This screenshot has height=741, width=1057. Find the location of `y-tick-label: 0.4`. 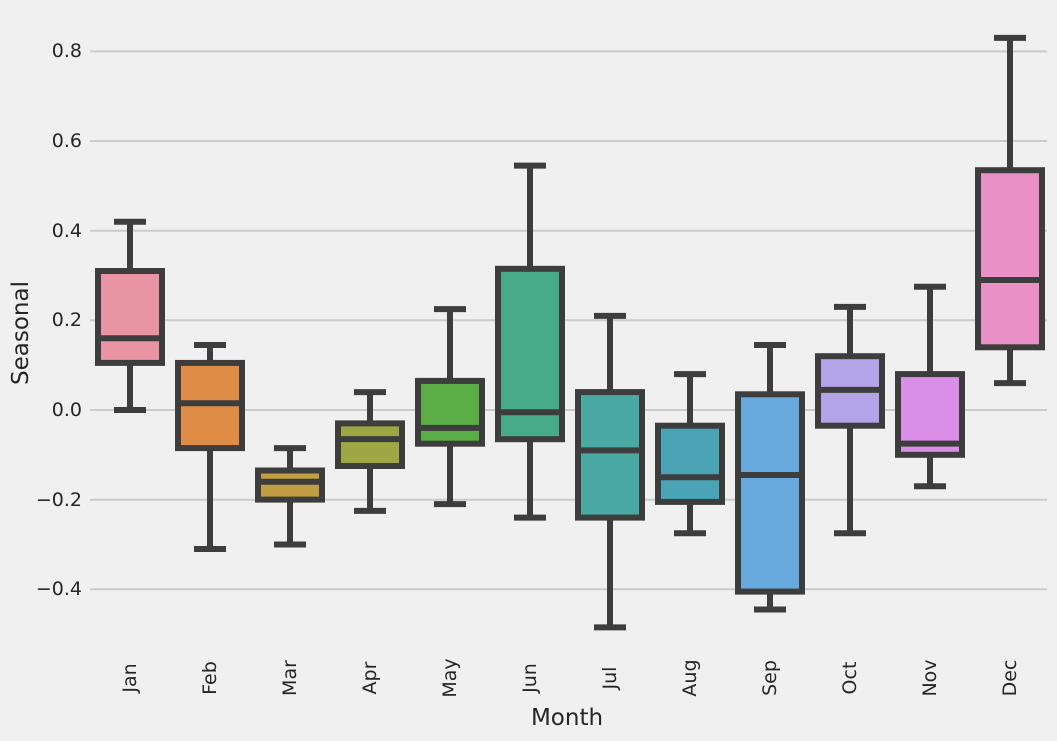

y-tick-label: 0.4 is located at coordinates (66, 231).